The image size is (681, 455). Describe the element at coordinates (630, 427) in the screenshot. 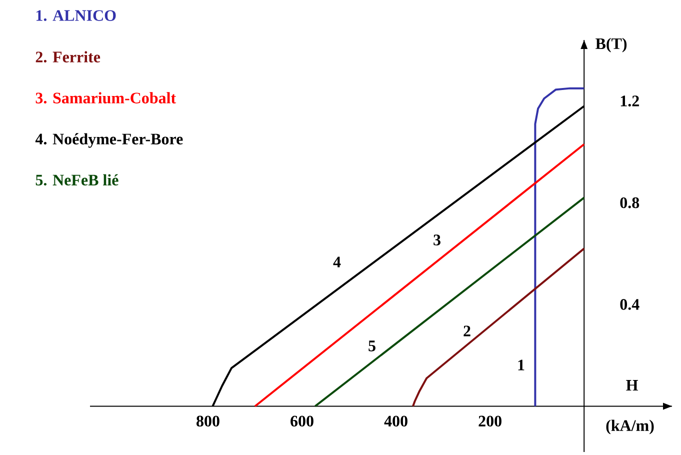

I see `annotation: (kA/m)` at that location.